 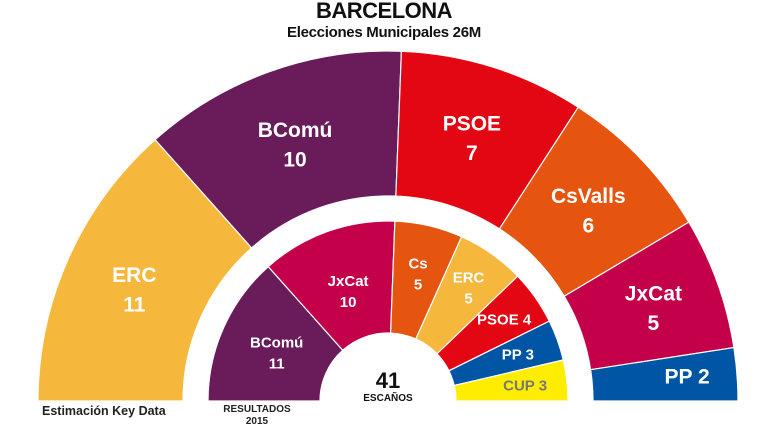 I want to click on center-seat-label: ESCAÑOS, so click(x=388, y=397).